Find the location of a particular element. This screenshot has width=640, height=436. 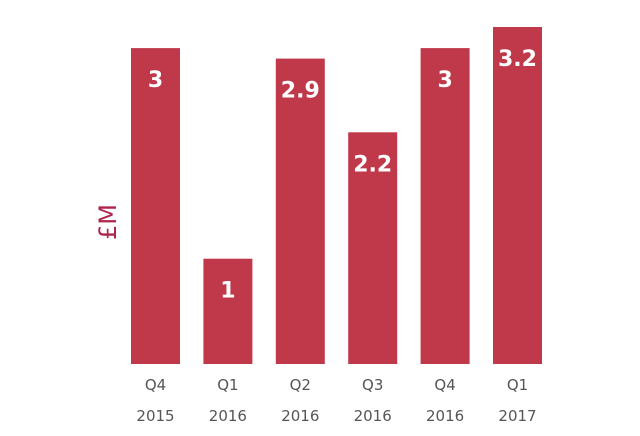

bar-value-label-5: 3.2 is located at coordinates (517, 59).